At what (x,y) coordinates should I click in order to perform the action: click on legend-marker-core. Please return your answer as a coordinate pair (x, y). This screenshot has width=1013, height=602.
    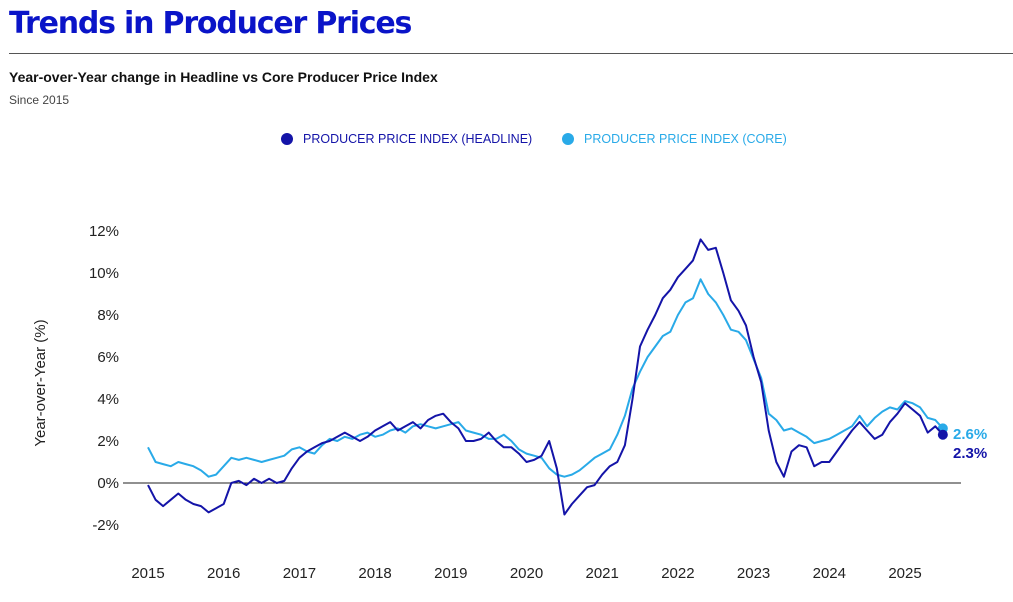
    Looking at the image, I should click on (568, 139).